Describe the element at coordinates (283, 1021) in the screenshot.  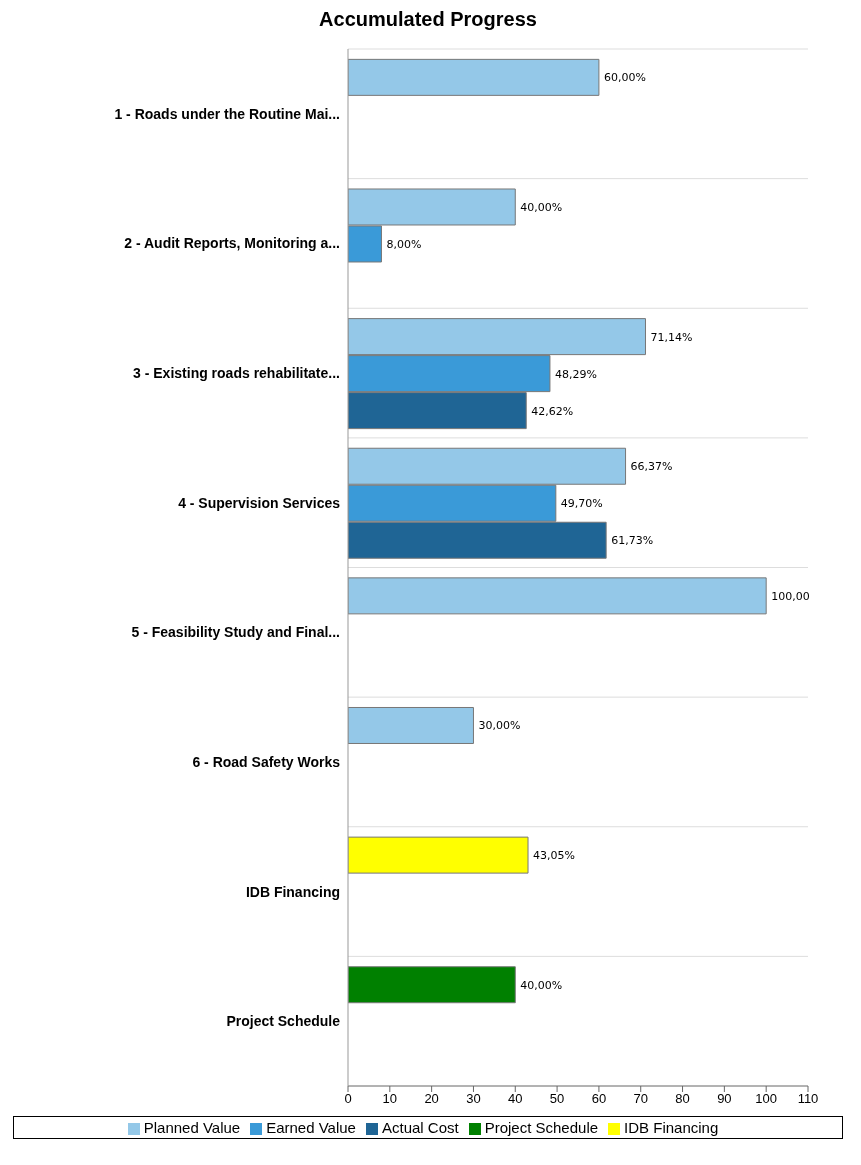
I see `y-tick-label: Project Schedule` at that location.